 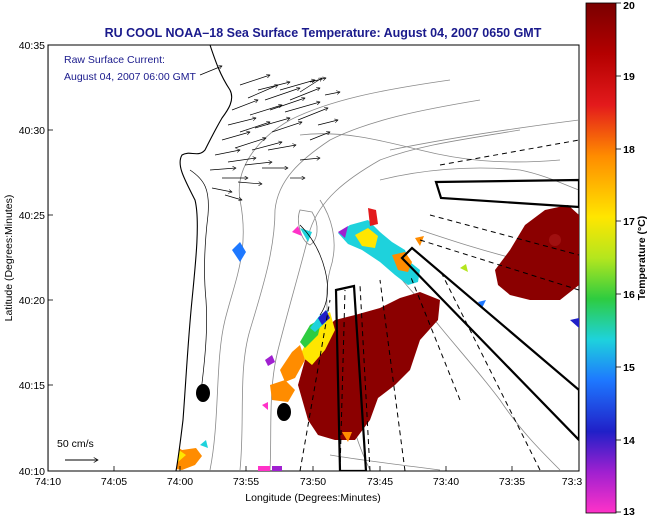 What do you see at coordinates (629, 150) in the screenshot?
I see `colorbar-tick-label: 18` at bounding box center [629, 150].